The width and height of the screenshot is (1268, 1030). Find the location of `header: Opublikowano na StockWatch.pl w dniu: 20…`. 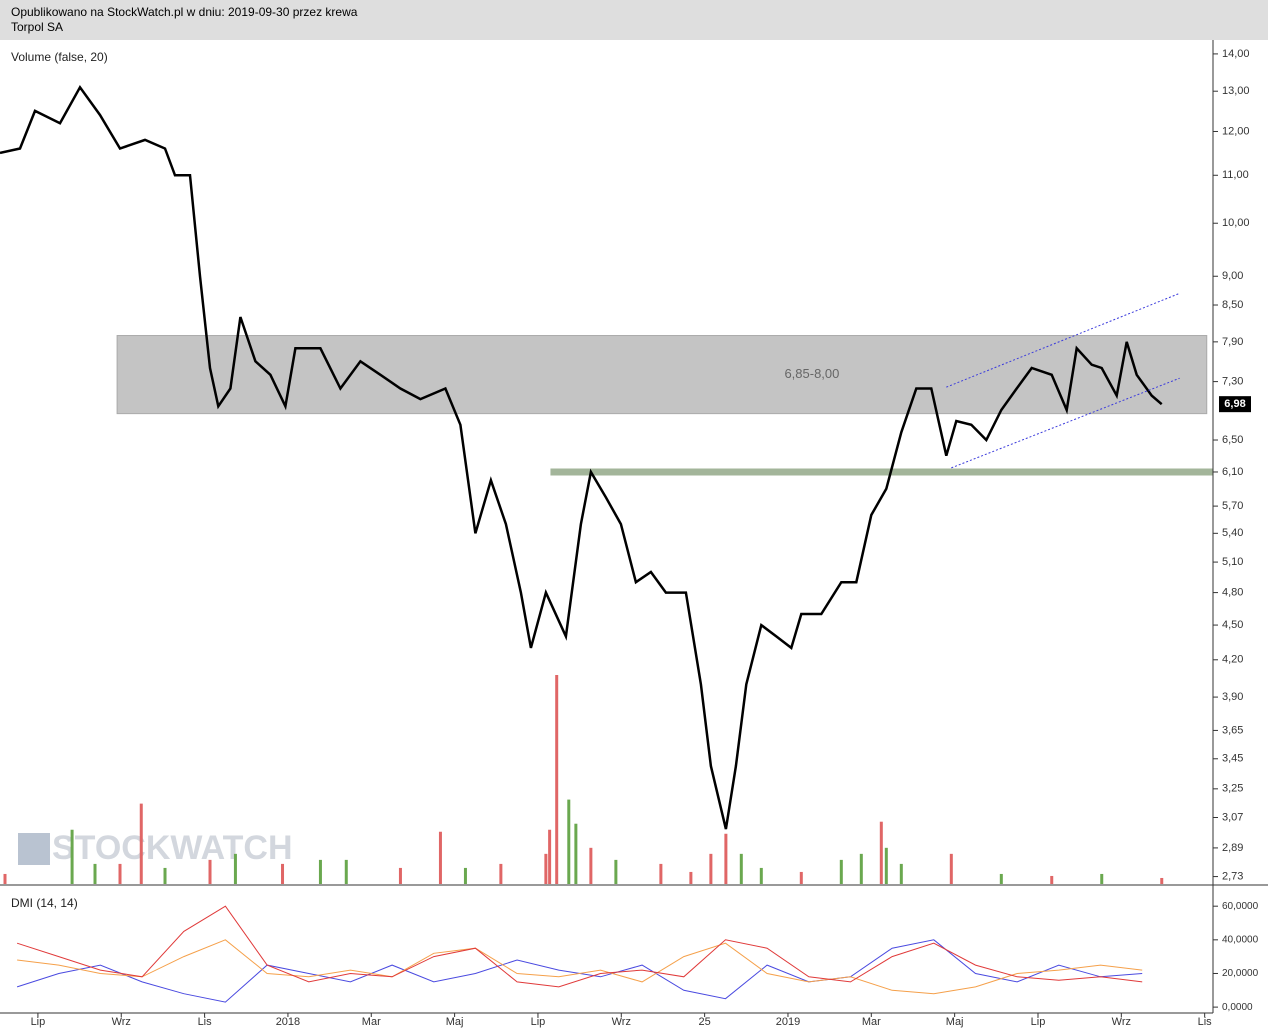

header: Opublikowano na StockWatch.pl w dniu: 20… is located at coordinates (634, 20).